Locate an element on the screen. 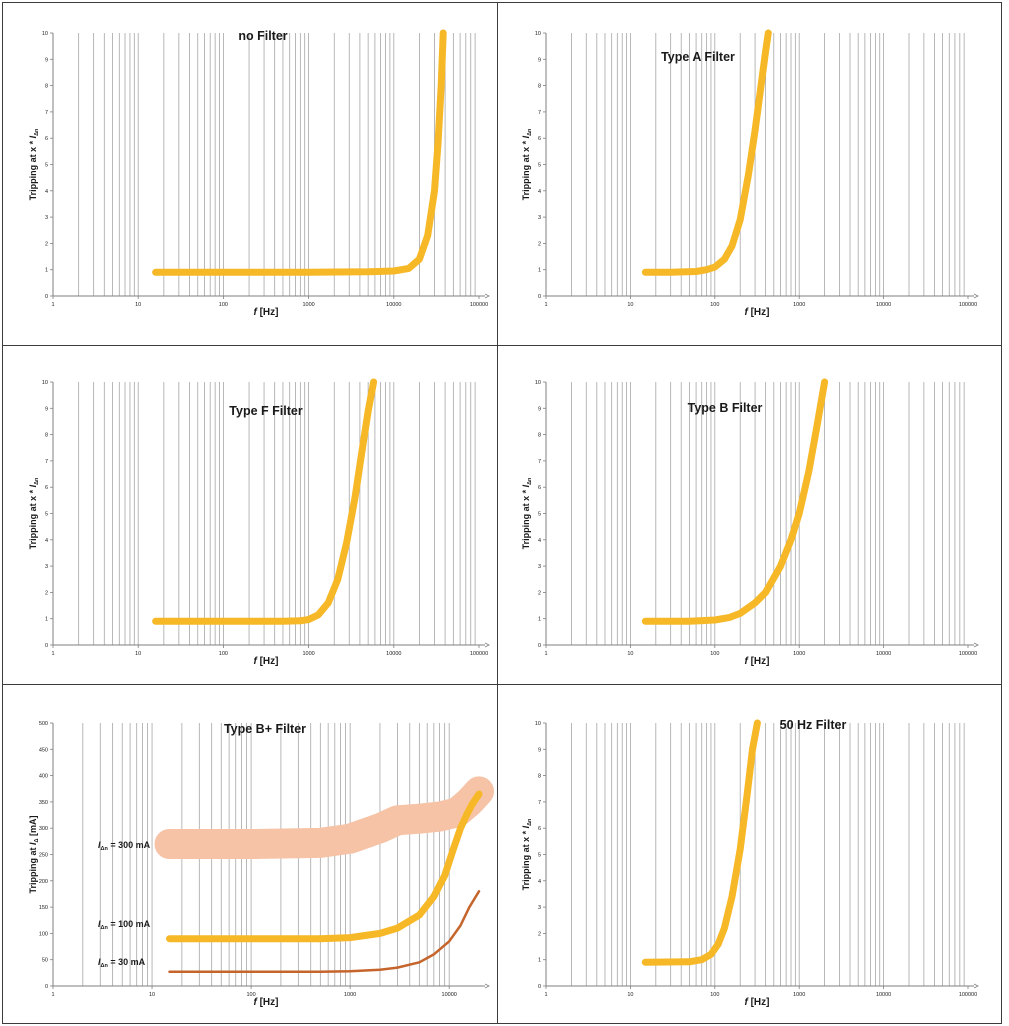 The height and width of the screenshot is (1026, 1009). y-axis-label: Tripping at IΔ [mA] is located at coordinates (34, 855).